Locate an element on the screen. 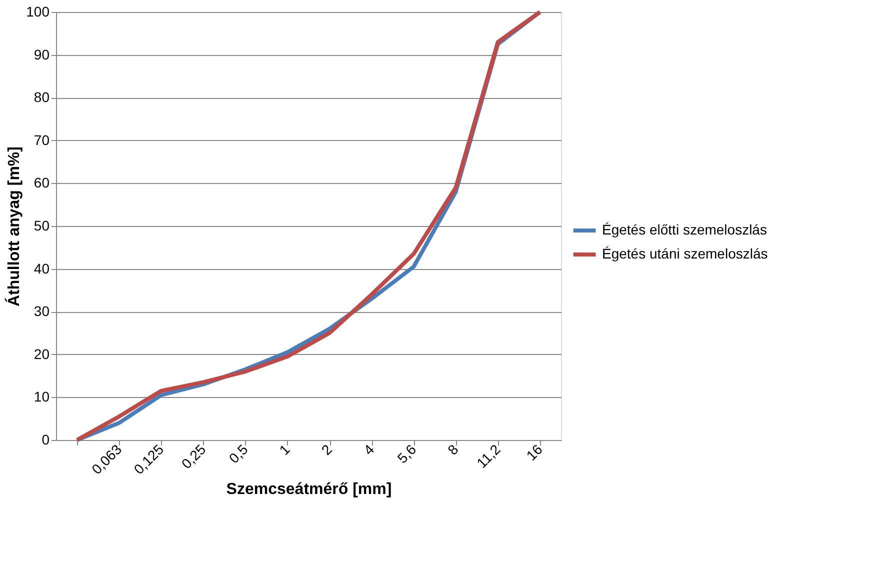 The width and height of the screenshot is (884, 561). y-tick-label: 30 is located at coordinates (42, 311).